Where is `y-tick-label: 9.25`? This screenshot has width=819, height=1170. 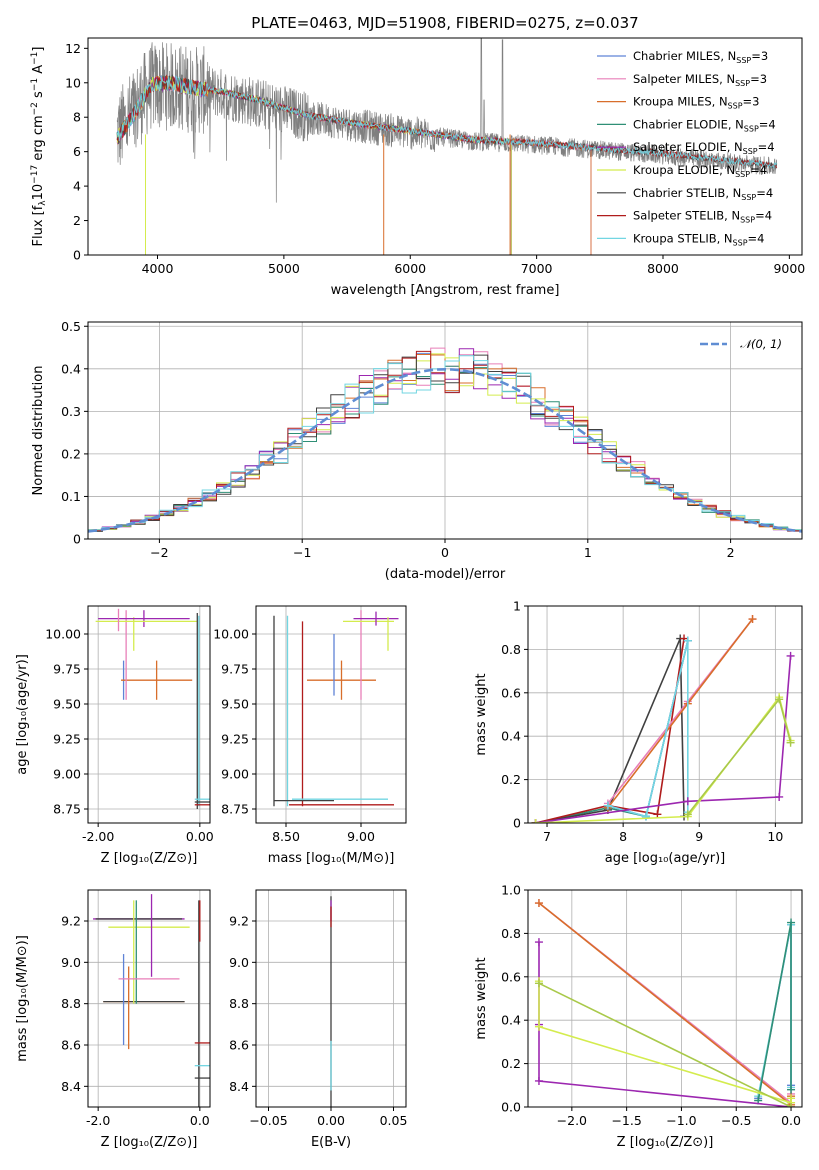
y-tick-label: 9.25 is located at coordinates (67, 739).